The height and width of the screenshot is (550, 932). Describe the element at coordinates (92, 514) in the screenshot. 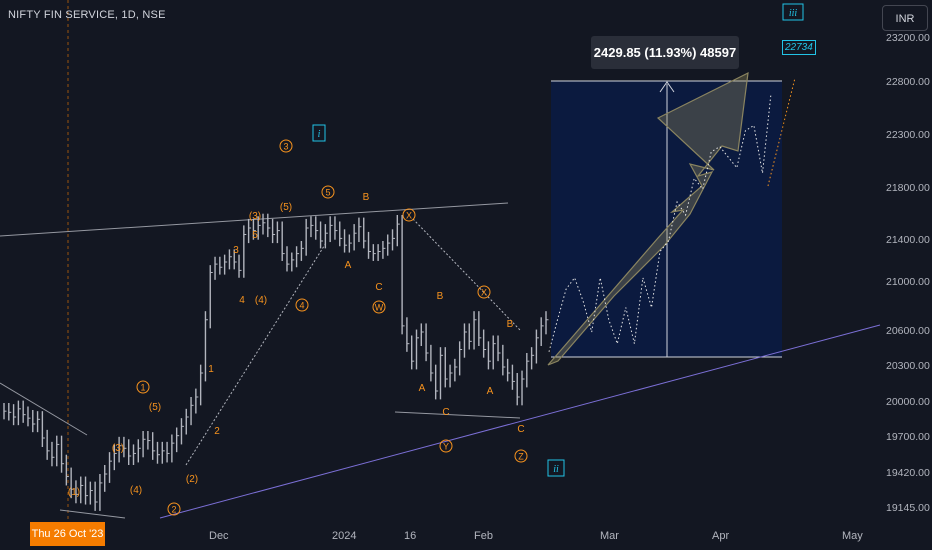

I see `base-line-left` at that location.